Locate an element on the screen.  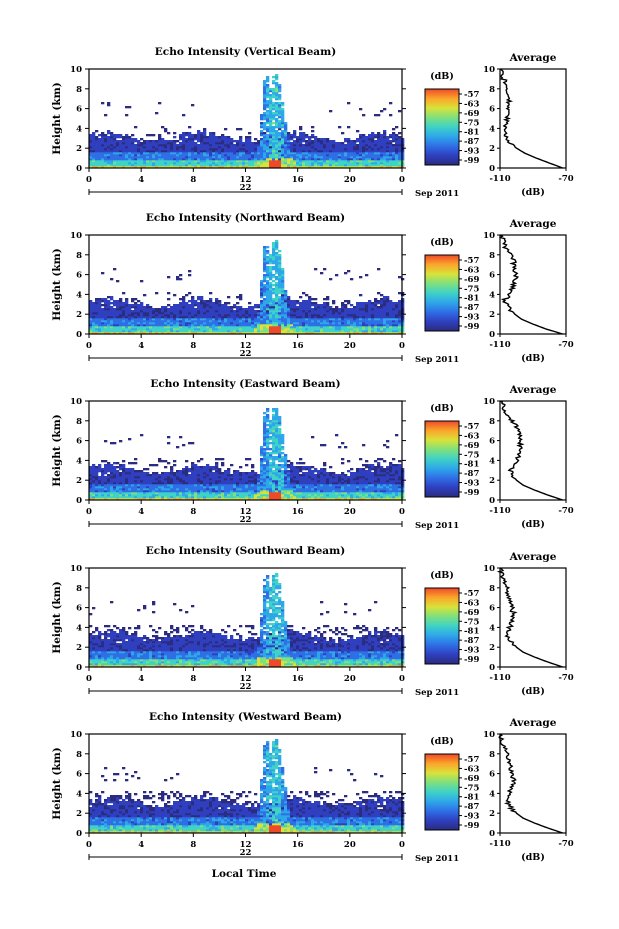
panel-title: Echo Intensity (Vertical Beam) is located at coordinates (245, 52).